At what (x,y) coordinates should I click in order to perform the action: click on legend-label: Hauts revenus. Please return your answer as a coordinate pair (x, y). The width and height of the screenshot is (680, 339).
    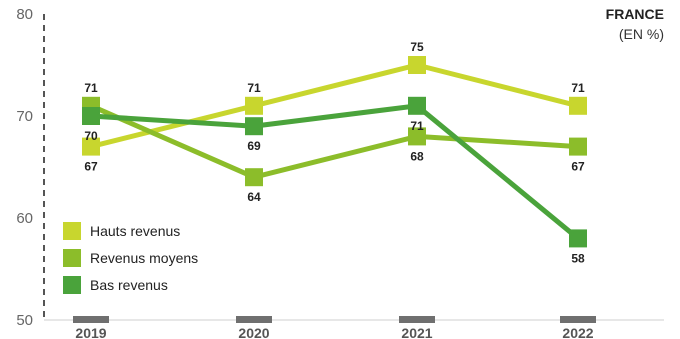
    Looking at the image, I should click on (135, 231).